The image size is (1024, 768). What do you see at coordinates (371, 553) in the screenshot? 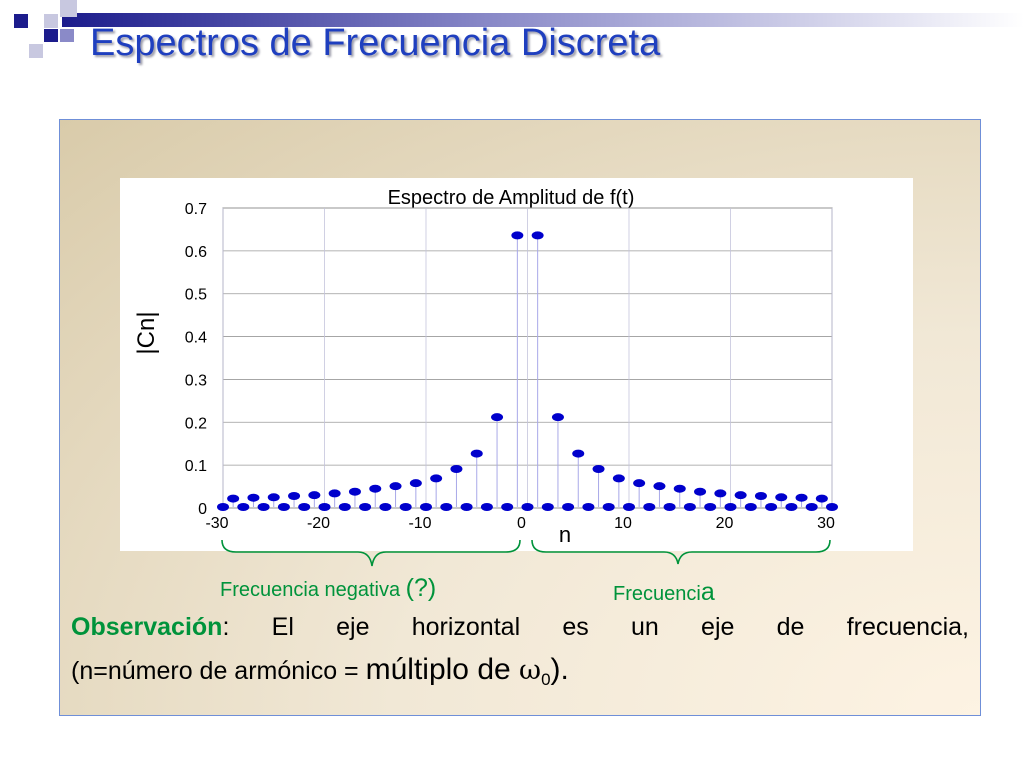
I see `negative-frequency-brace` at bounding box center [371, 553].